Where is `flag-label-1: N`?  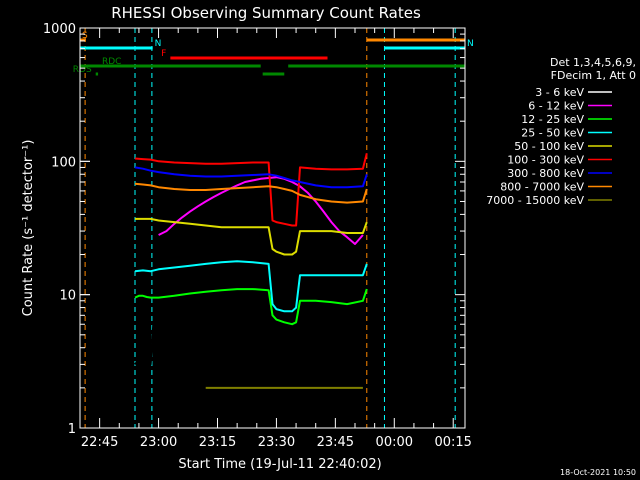 flag-label-1: N is located at coordinates (158, 44).